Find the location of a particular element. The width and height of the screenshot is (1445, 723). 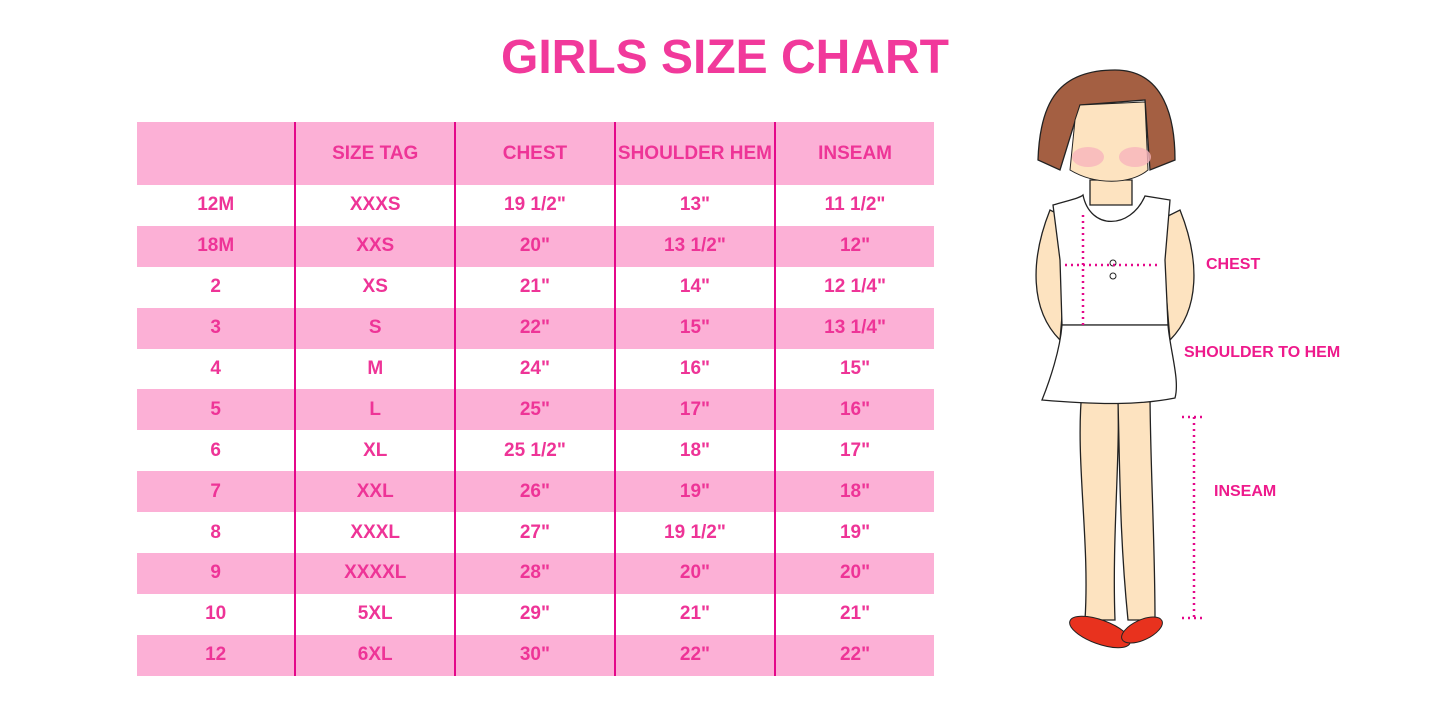

cell-inseam: 18" is located at coordinates (854, 492).